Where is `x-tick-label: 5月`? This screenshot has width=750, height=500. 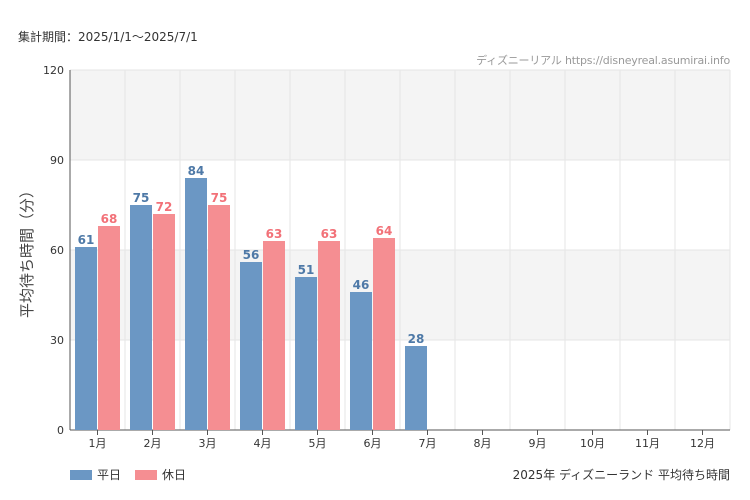
x-tick-label: 5月 is located at coordinates (318, 443).